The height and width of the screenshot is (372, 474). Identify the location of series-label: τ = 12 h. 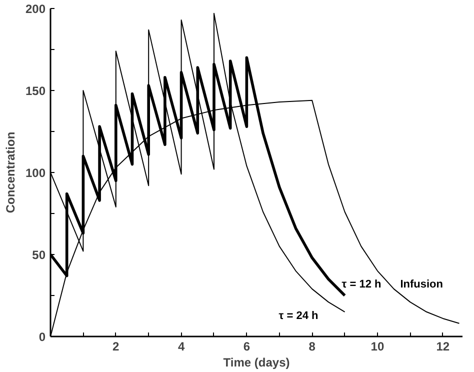
(362, 284).